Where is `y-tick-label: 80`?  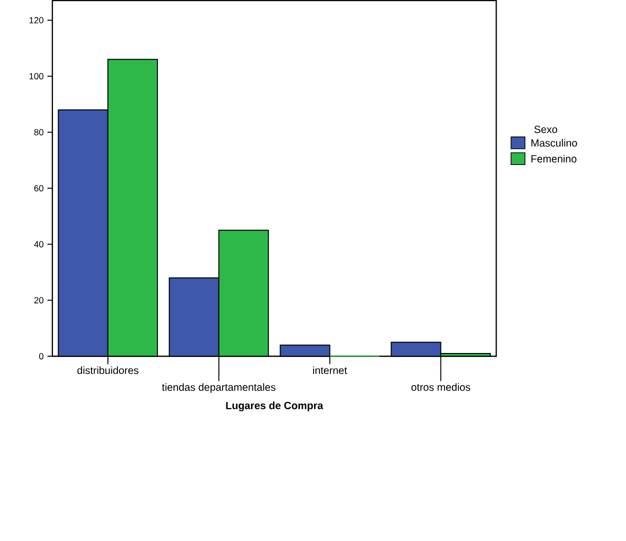 y-tick-label: 80 is located at coordinates (39, 132).